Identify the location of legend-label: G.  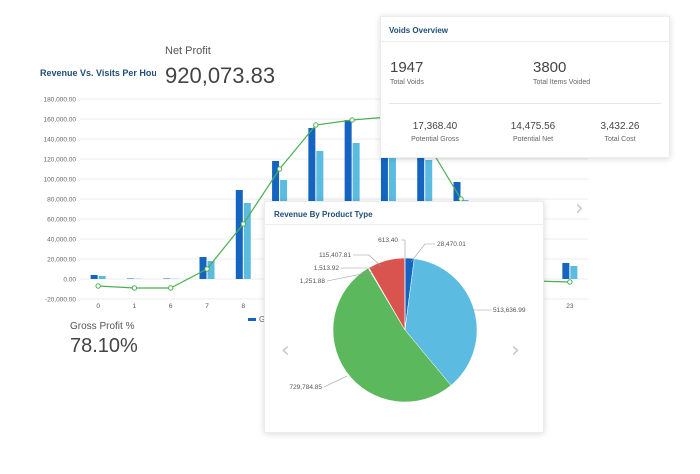
(262, 319).